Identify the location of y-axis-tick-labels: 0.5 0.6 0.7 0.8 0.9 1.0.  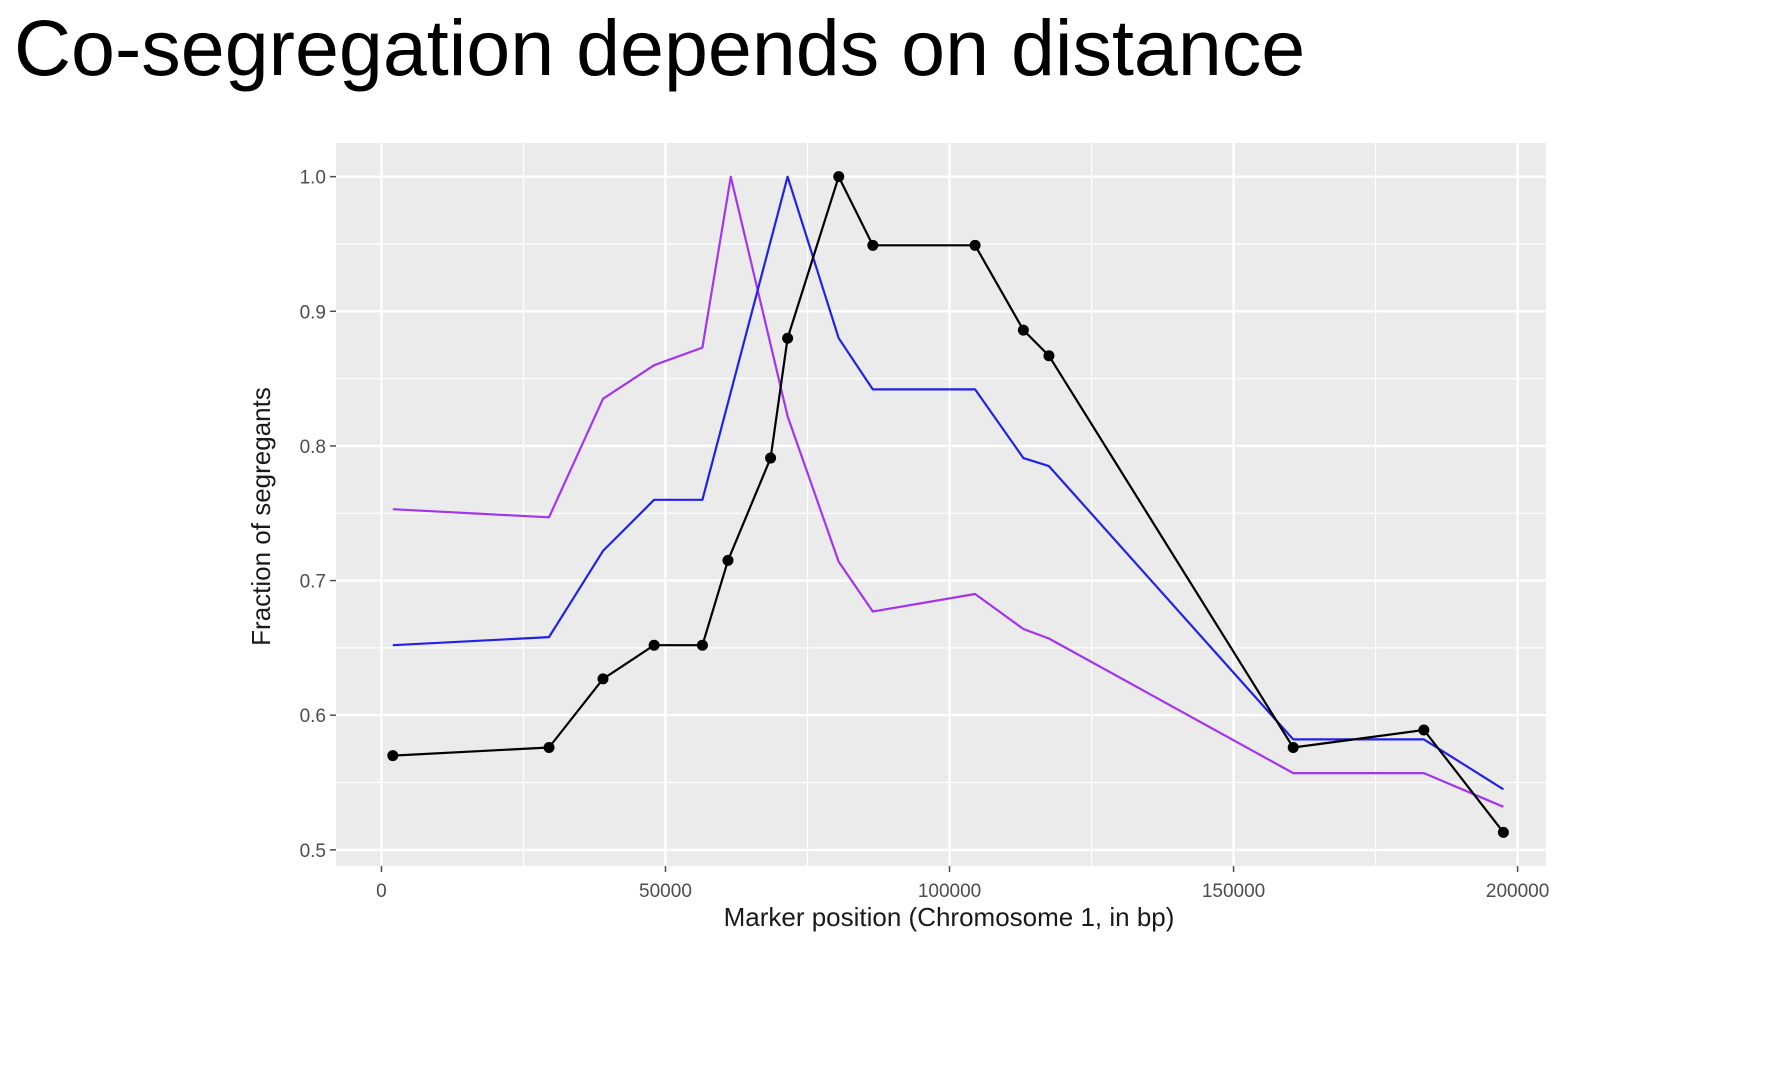
(313, 515).